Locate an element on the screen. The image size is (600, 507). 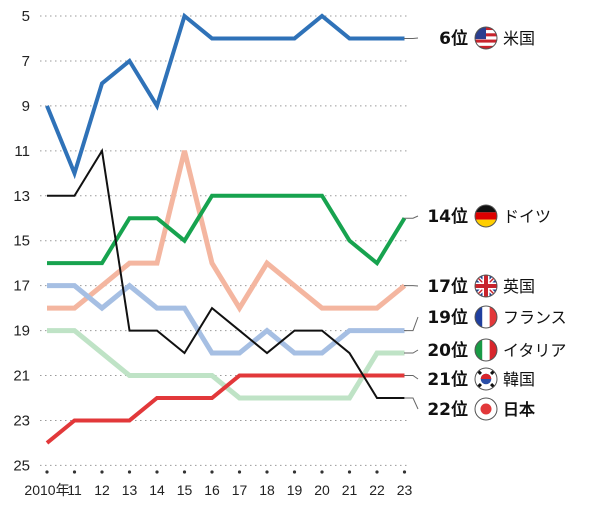
legend-item-fr: 19位 フランス is located at coordinates (485, 318).